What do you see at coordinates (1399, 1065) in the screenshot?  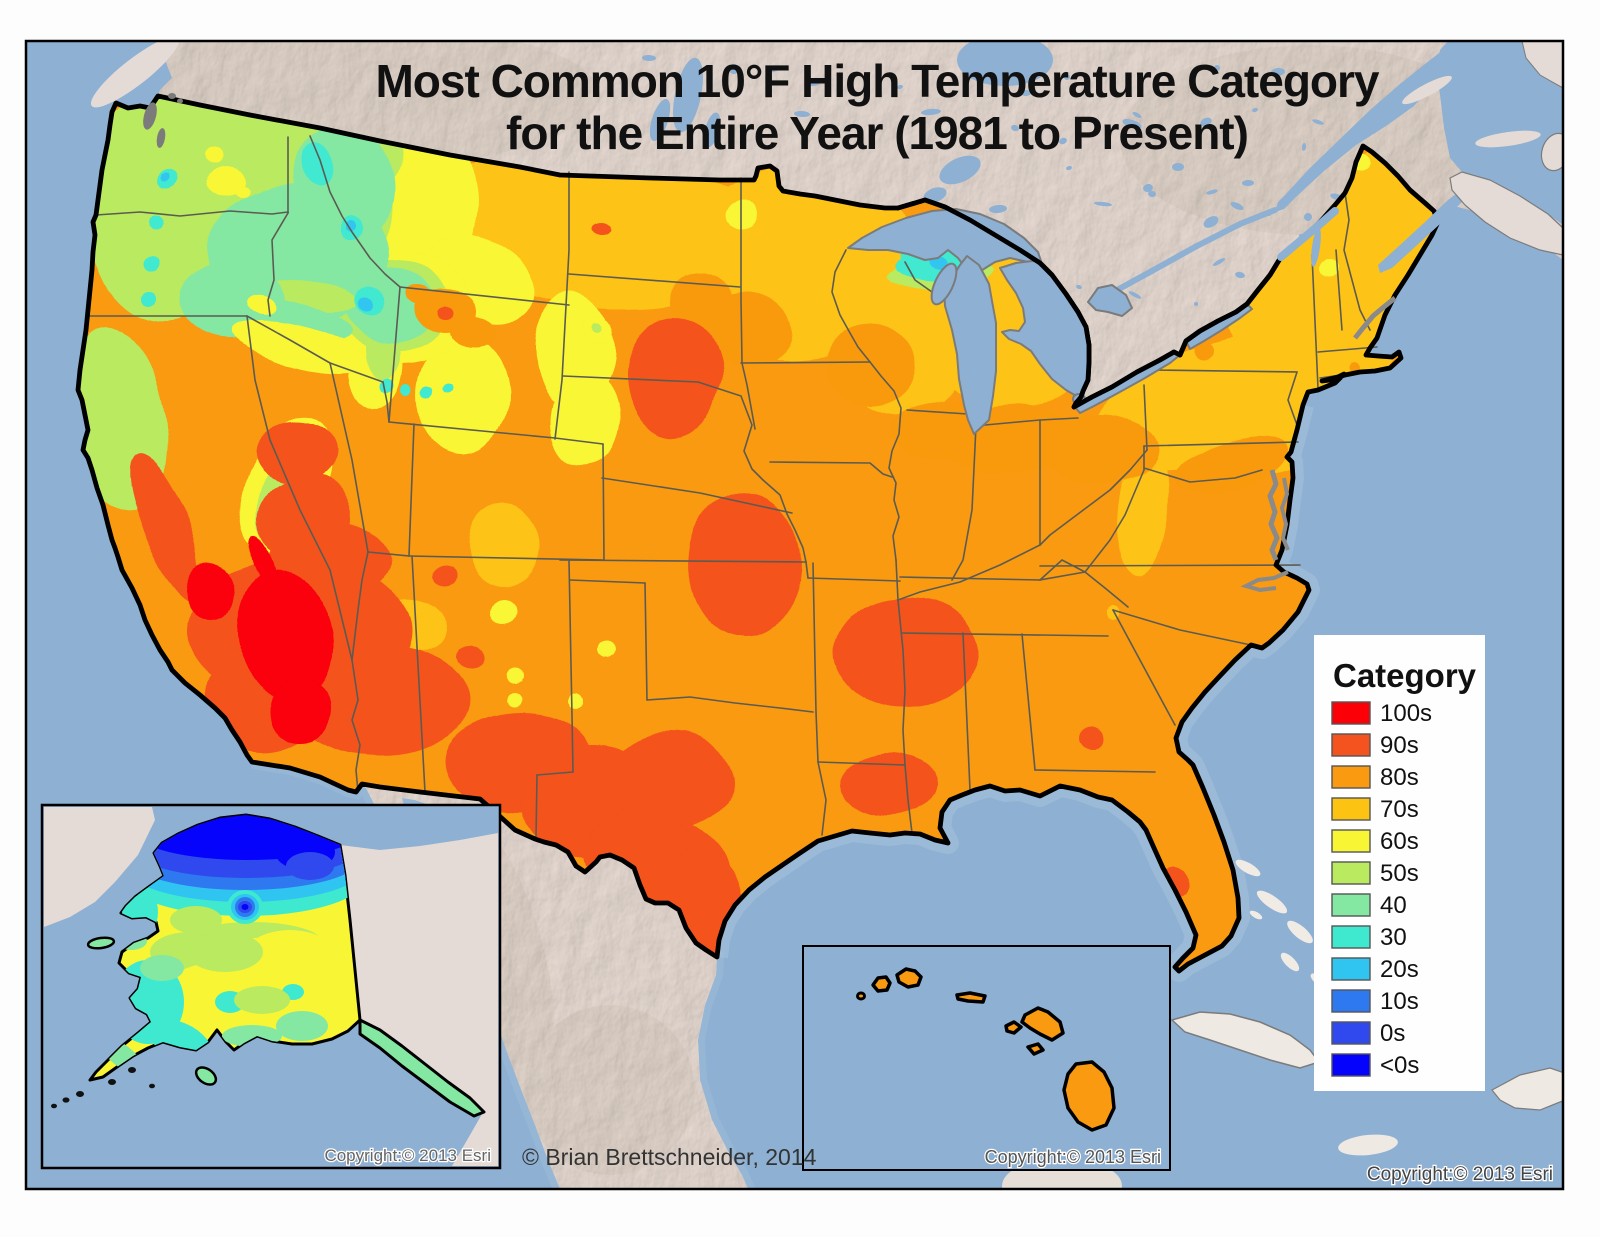 I see `svg-text: <0s` at bounding box center [1399, 1065].